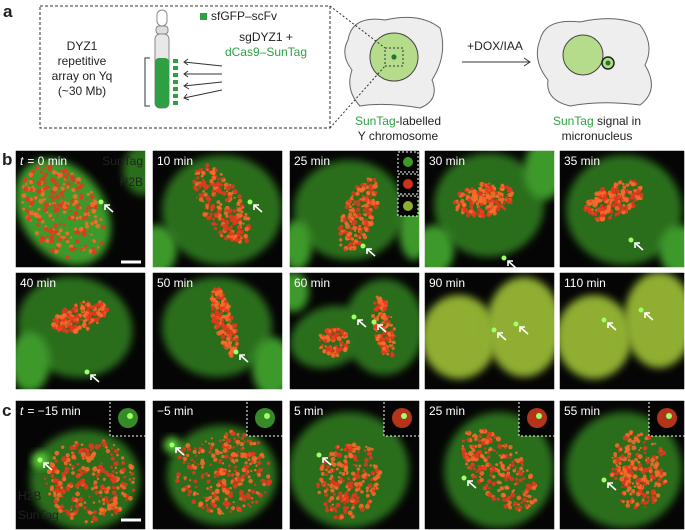 Image resolution: width=685 pixels, height=530 pixels. What do you see at coordinates (312, 161) in the screenshot?
I see `time-label: 25 min` at bounding box center [312, 161].